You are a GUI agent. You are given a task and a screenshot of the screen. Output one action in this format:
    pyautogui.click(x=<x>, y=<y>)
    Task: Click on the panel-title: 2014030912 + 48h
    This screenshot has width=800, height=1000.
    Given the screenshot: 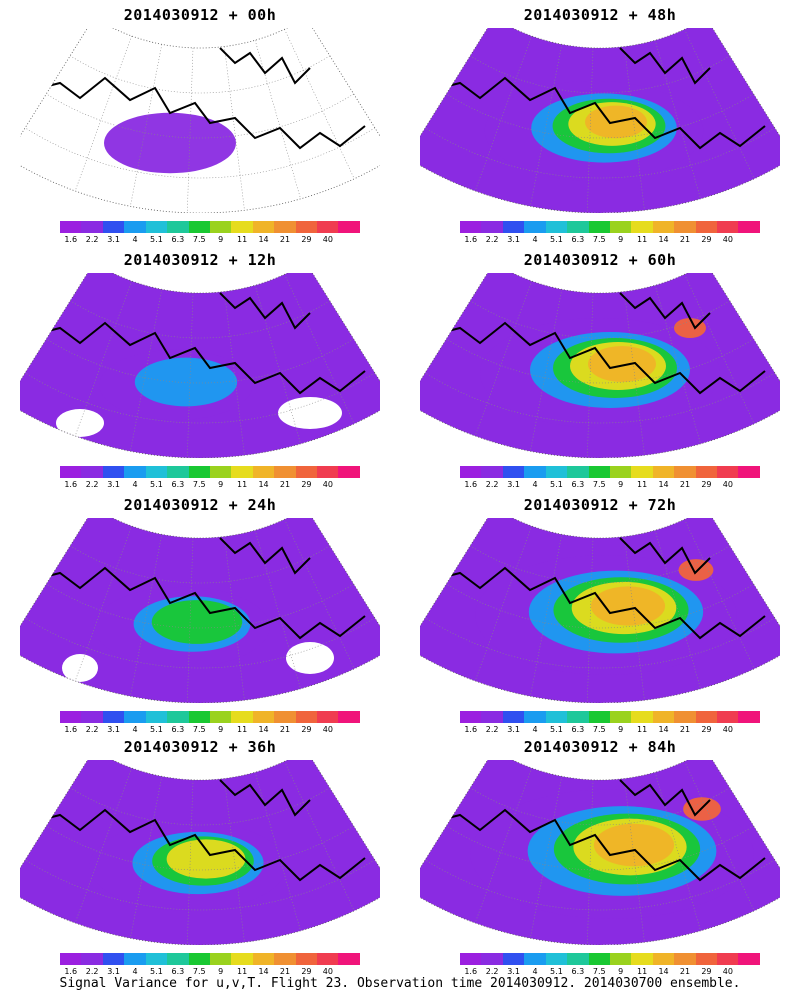 What is the action you would take?
    pyautogui.click(x=600, y=15)
    